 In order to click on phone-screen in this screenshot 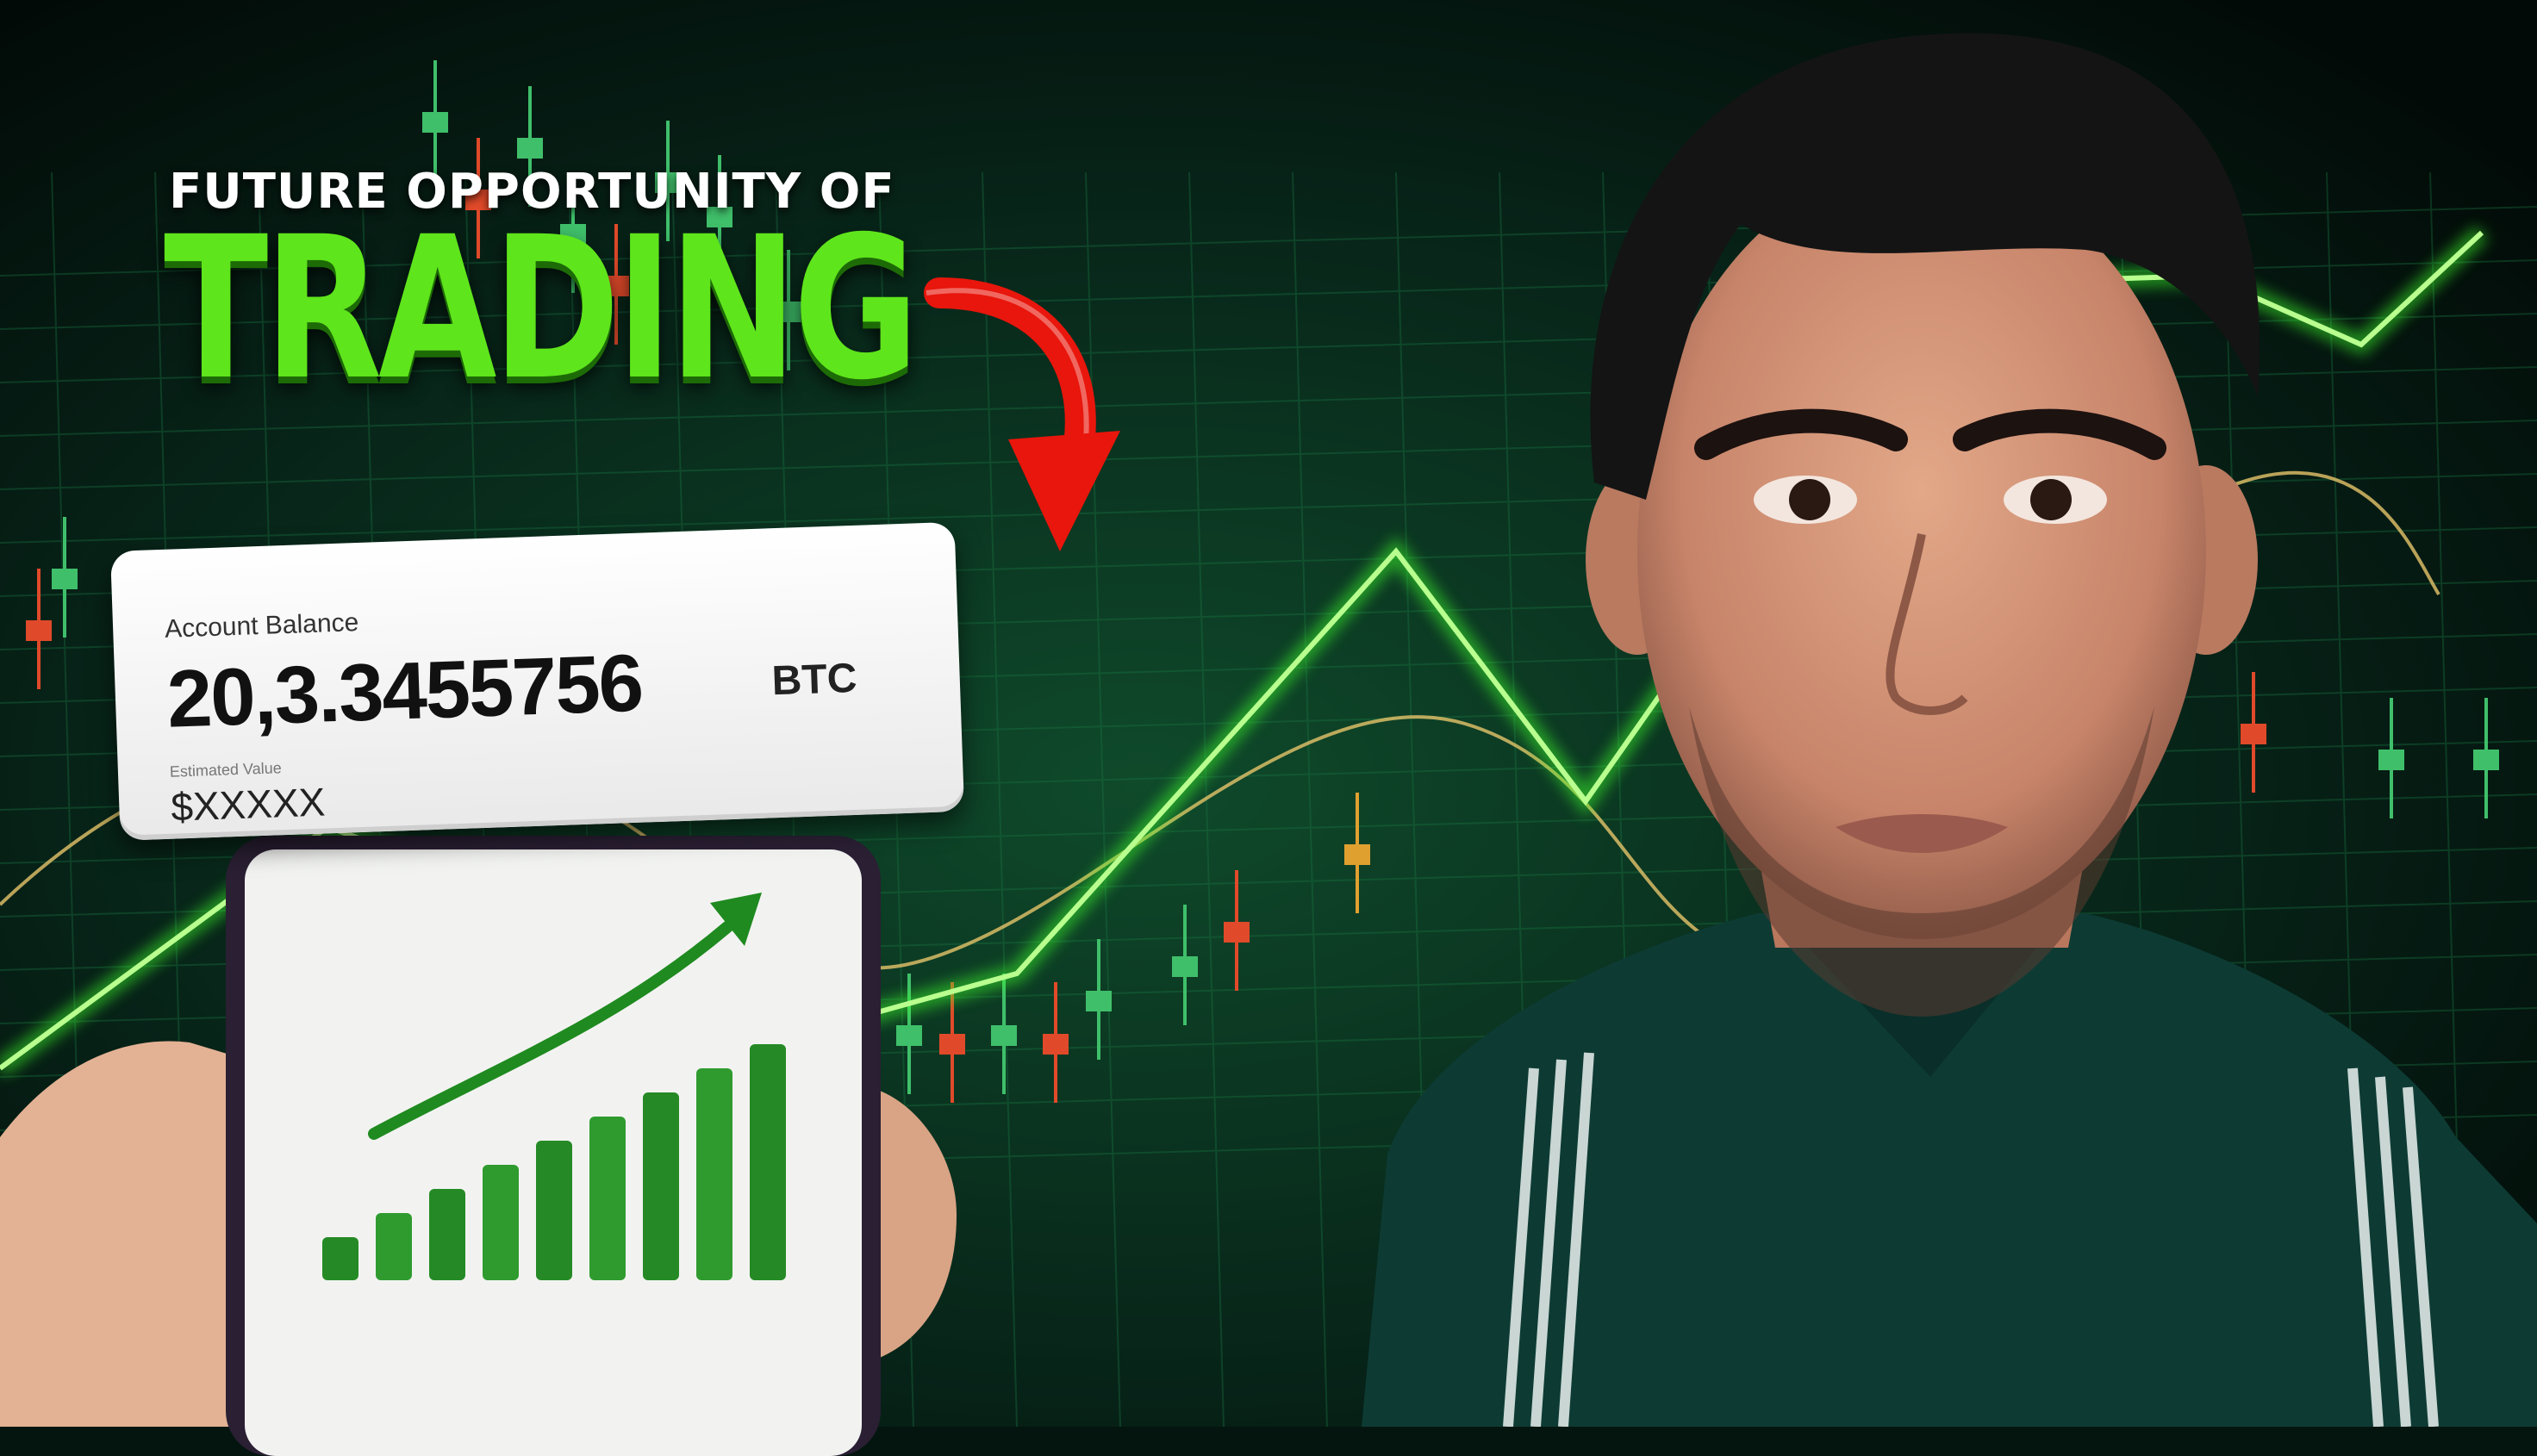, I will do `click(553, 1153)`.